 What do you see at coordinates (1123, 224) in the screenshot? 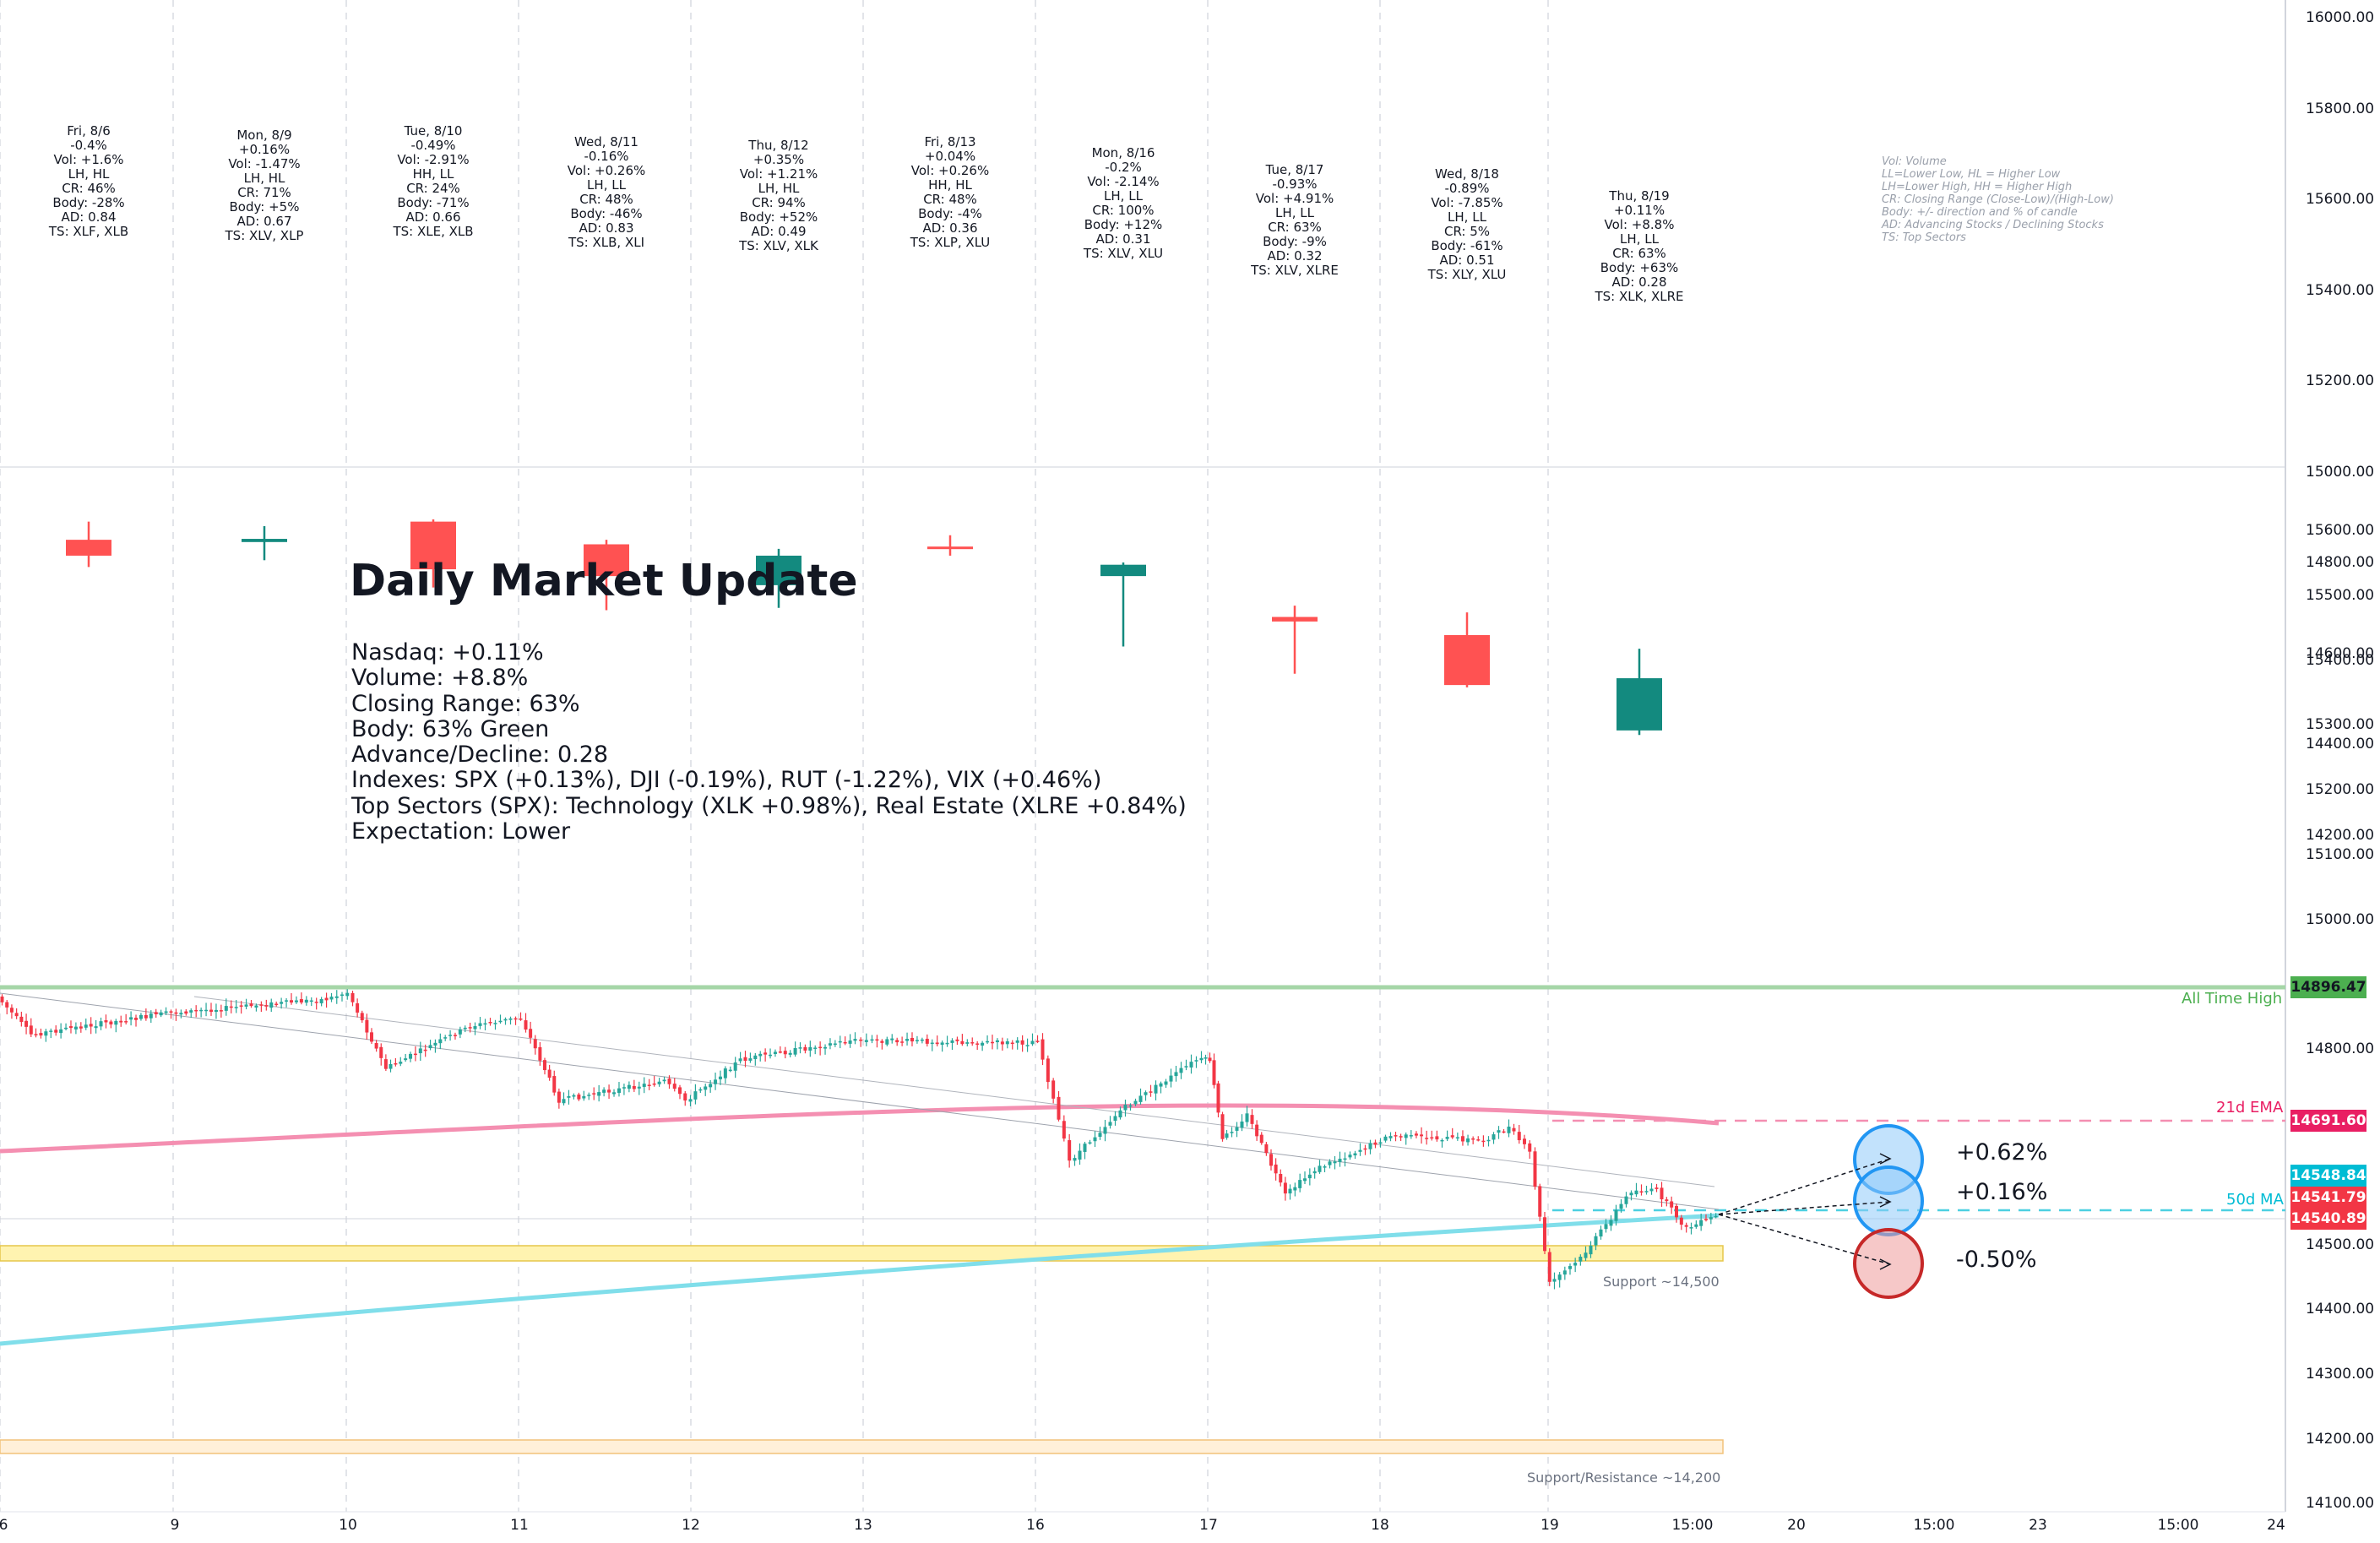
I see `annotation-line: Body: +12%` at bounding box center [1123, 224].